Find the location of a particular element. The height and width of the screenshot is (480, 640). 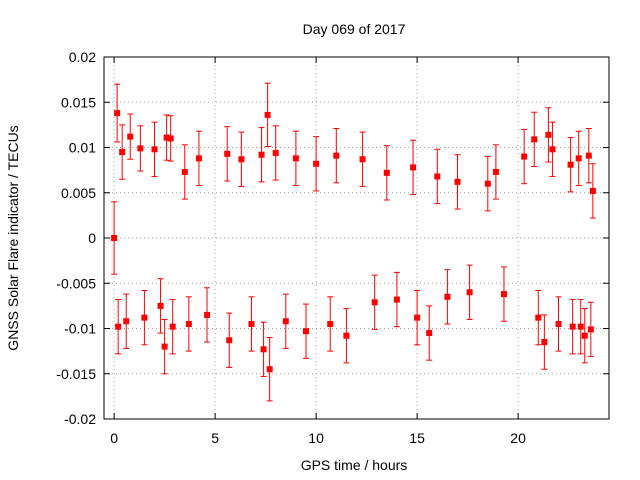

x-tick-label: 20 is located at coordinates (518, 438).